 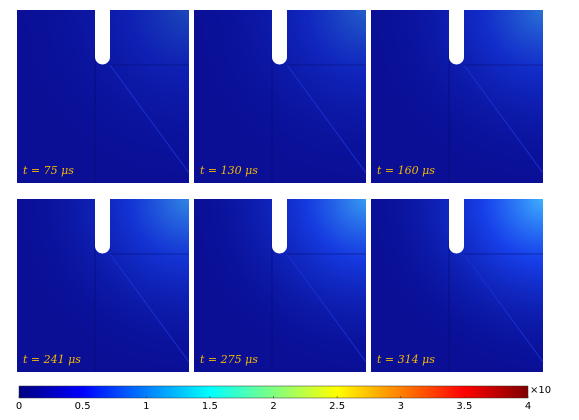 What do you see at coordinates (48, 170) in the screenshot?
I see `time-label: t = 75 μs` at bounding box center [48, 170].